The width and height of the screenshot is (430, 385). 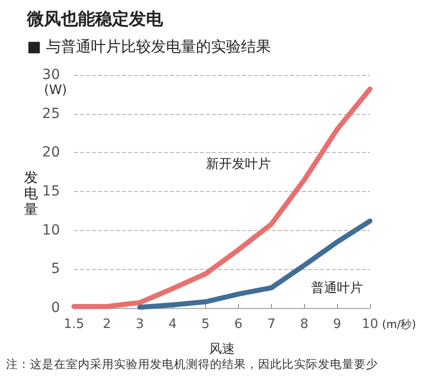 What do you see at coordinates (55, 269) in the screenshot?
I see `y-tick-label: 5` at bounding box center [55, 269].